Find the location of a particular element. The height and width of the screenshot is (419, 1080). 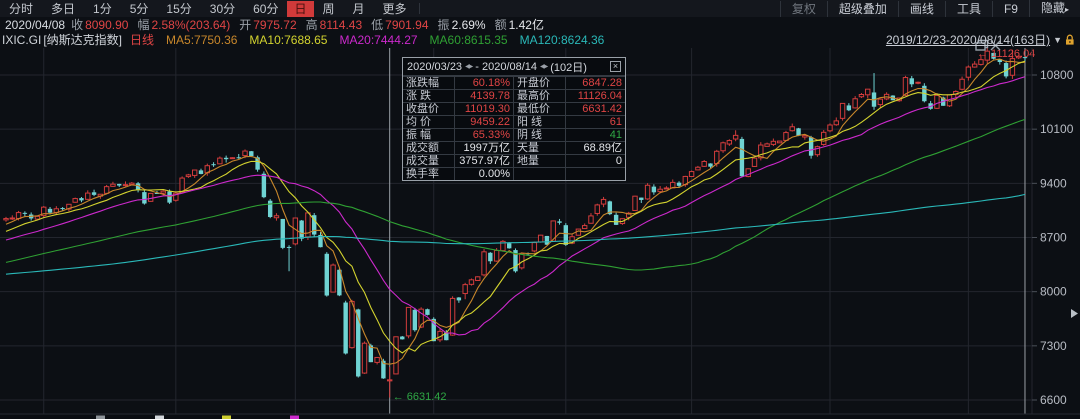

chevron-down-icon: ▼ is located at coordinates (1057, 39).